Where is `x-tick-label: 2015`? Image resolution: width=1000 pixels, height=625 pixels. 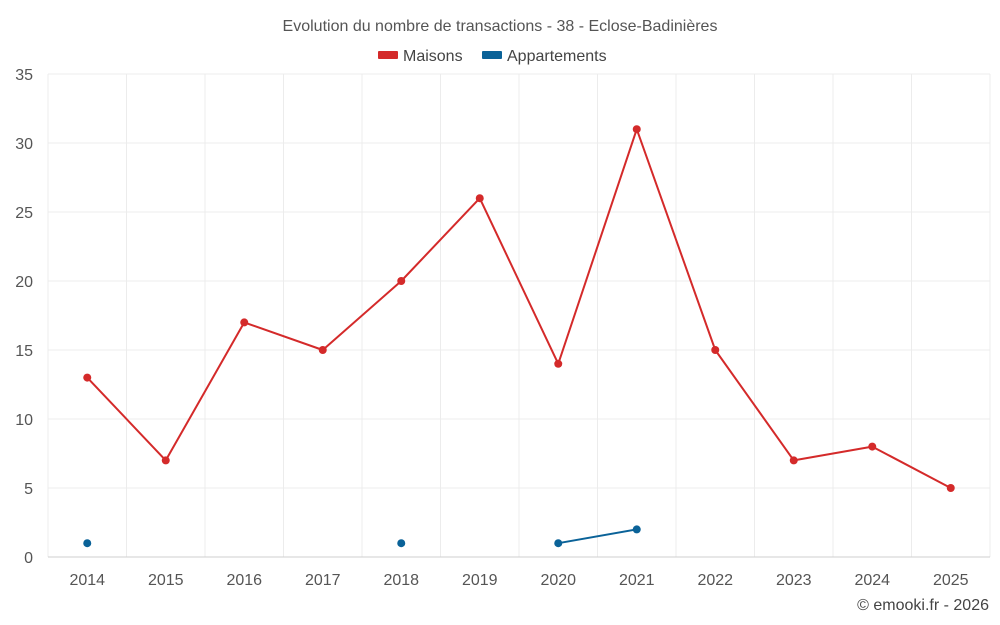 x-tick-label: 2015 is located at coordinates (166, 580).